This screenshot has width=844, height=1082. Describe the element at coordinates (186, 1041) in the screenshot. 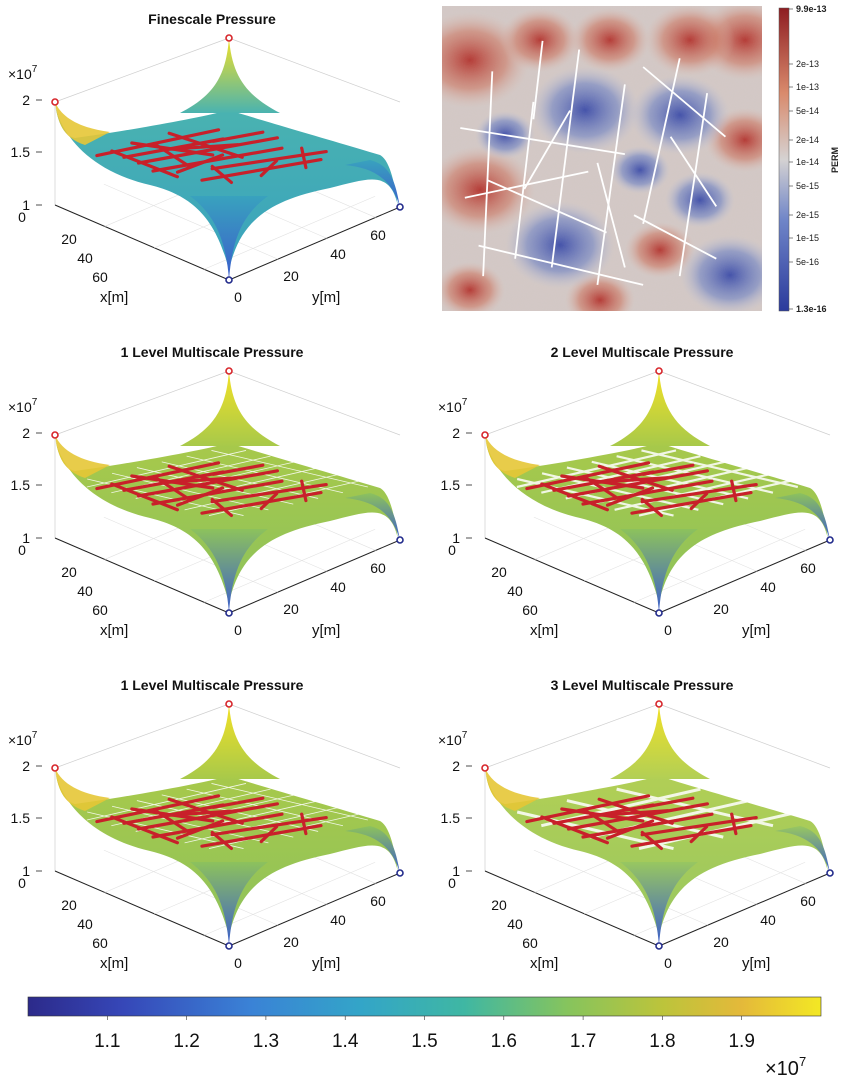

I see `colorbar-tick-label: 1.2` at that location.